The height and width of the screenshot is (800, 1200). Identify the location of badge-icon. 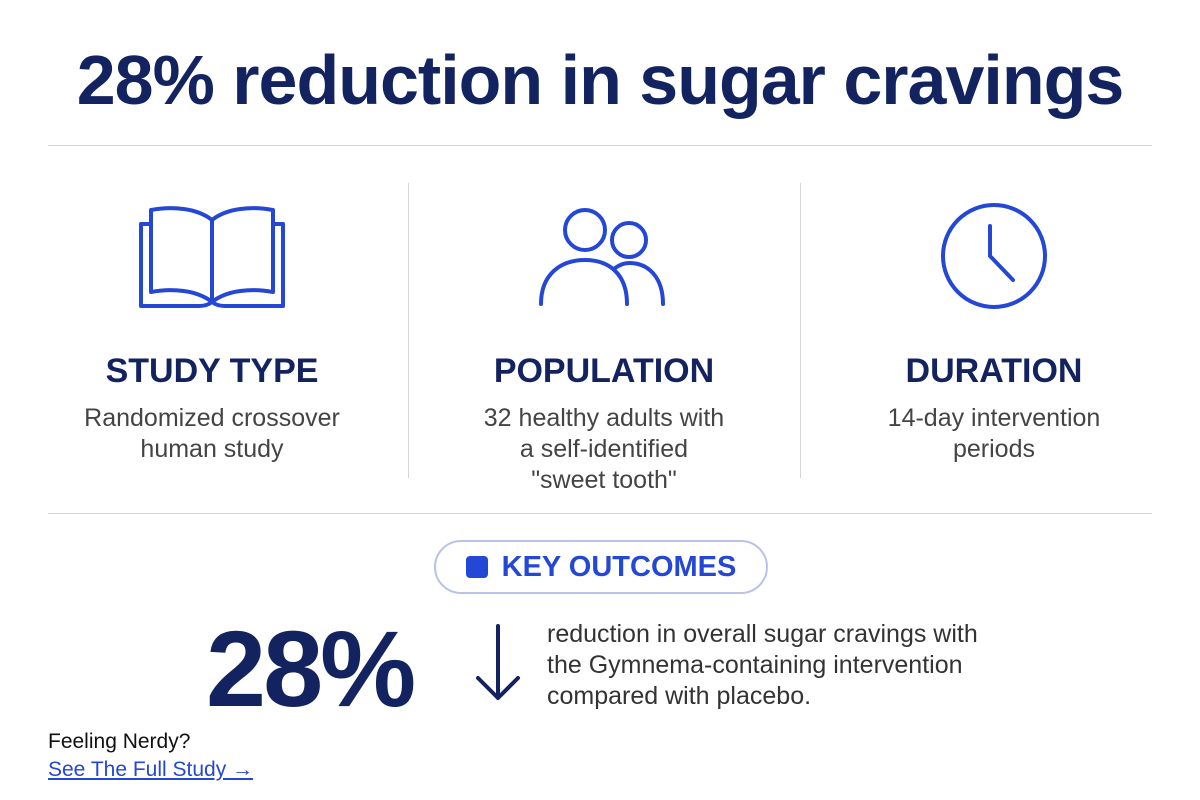
(476, 567).